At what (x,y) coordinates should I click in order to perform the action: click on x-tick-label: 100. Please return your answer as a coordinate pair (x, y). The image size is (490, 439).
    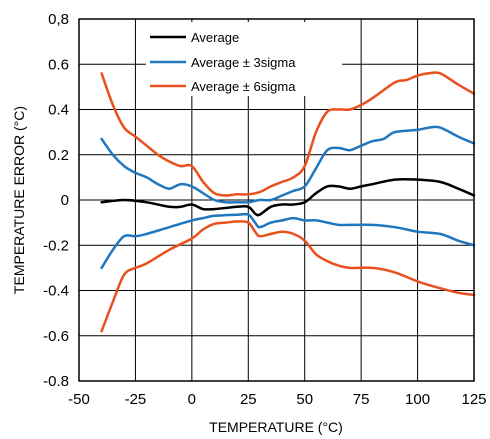
    Looking at the image, I should click on (417, 399).